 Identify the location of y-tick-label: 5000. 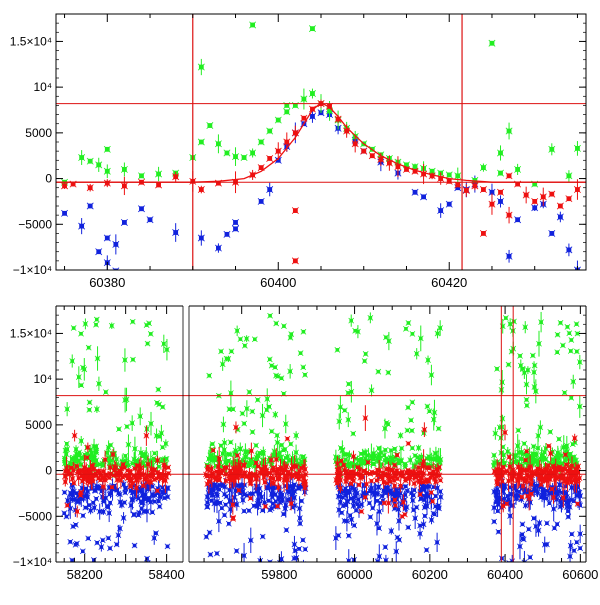
(38, 133).